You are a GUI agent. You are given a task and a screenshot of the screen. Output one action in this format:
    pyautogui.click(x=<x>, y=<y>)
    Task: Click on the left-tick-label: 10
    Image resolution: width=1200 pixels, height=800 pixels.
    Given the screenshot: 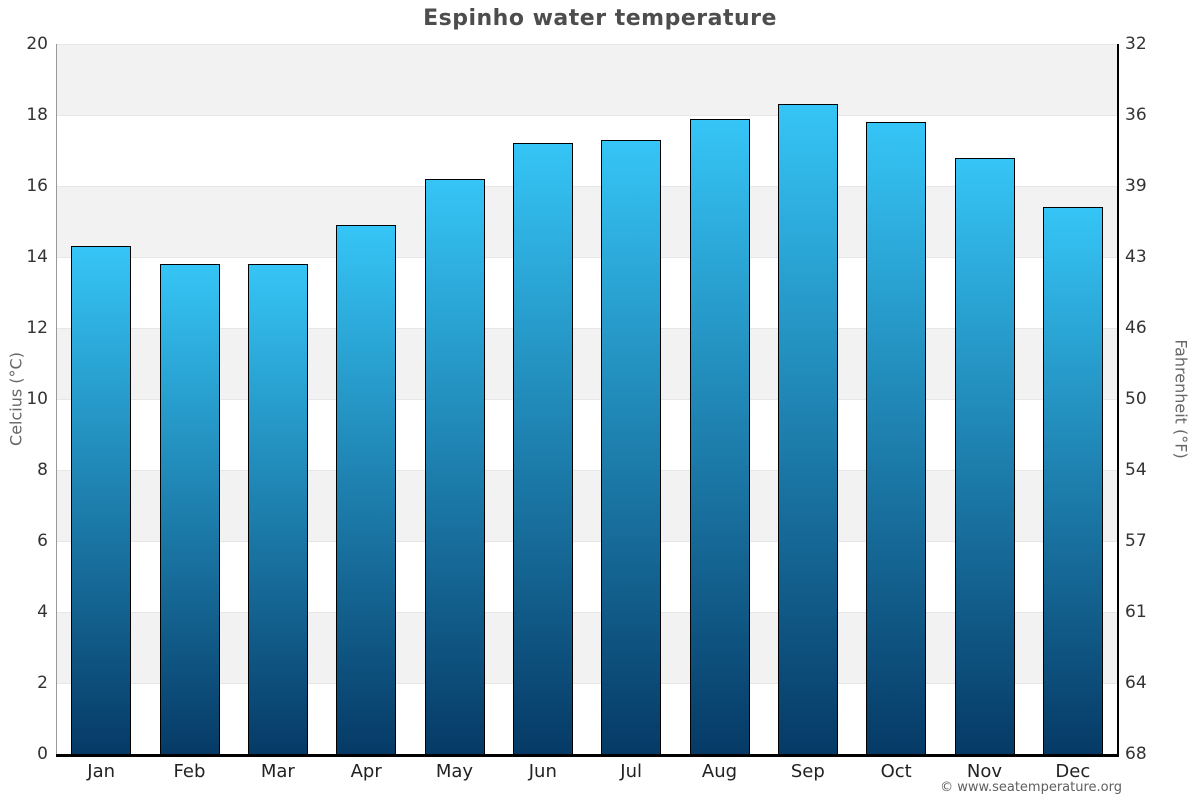 What is the action you would take?
    pyautogui.click(x=37, y=399)
    